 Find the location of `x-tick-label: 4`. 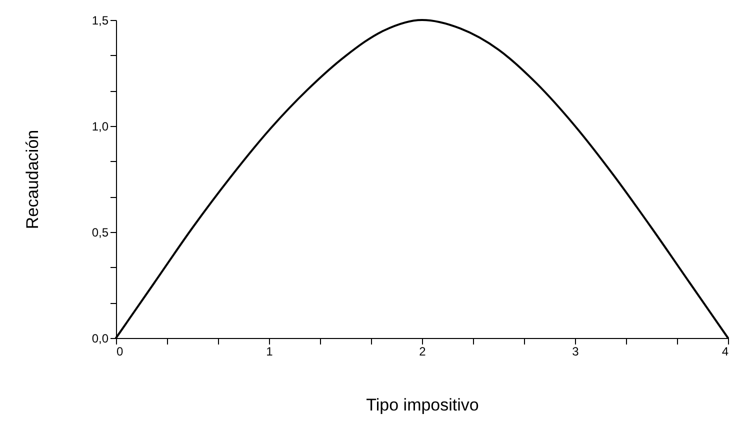

x-tick-label: 4 is located at coordinates (725, 351).